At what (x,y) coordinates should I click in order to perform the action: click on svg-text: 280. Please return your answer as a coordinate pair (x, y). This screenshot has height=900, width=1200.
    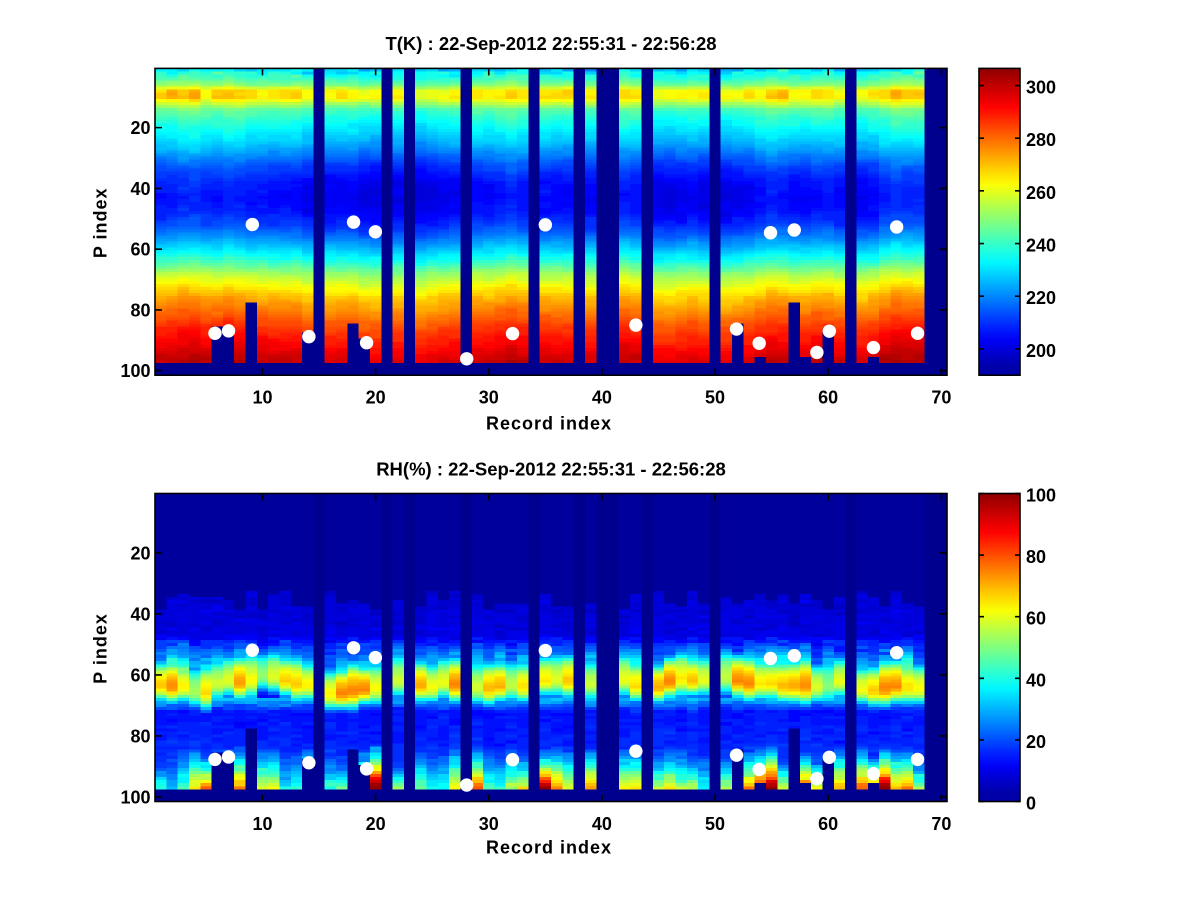
    Looking at the image, I should click on (1041, 140).